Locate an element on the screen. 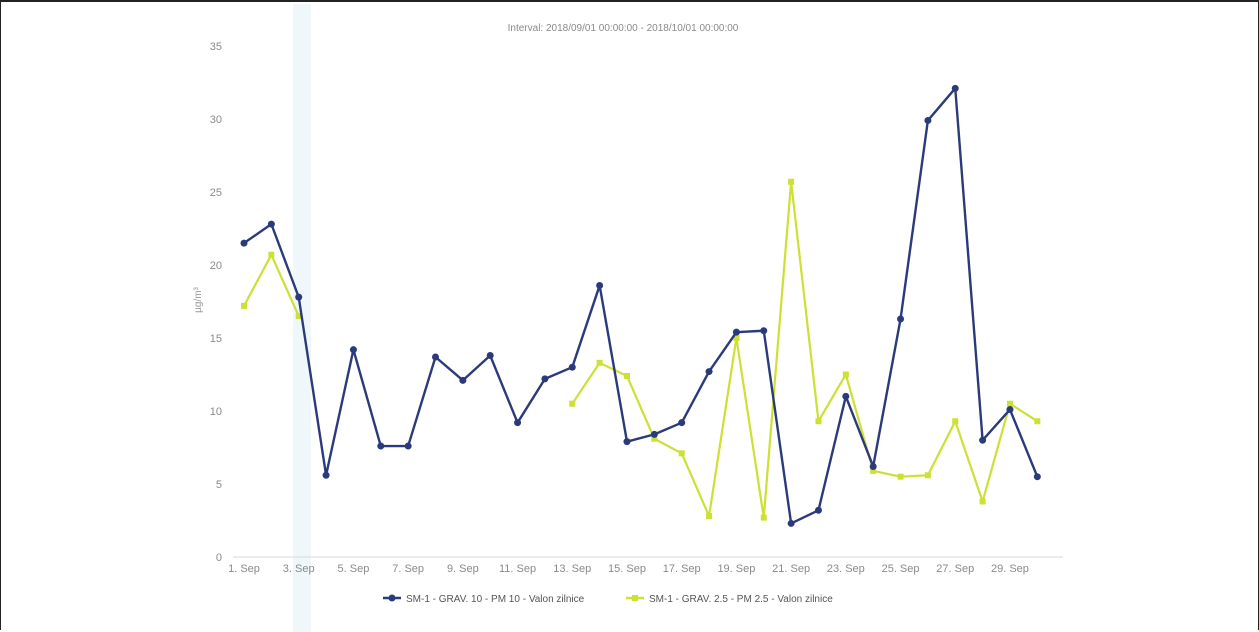 The height and width of the screenshot is (632, 1259). x-tick-label: 9. Sep is located at coordinates (463, 569).